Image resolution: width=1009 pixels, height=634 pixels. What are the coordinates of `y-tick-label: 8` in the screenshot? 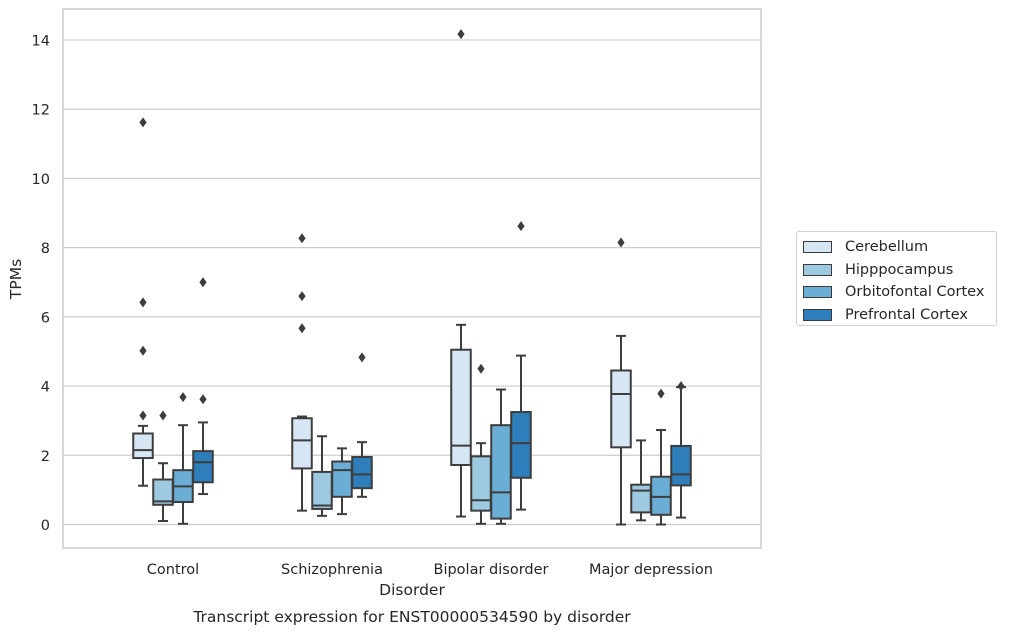 It's located at (45, 249).